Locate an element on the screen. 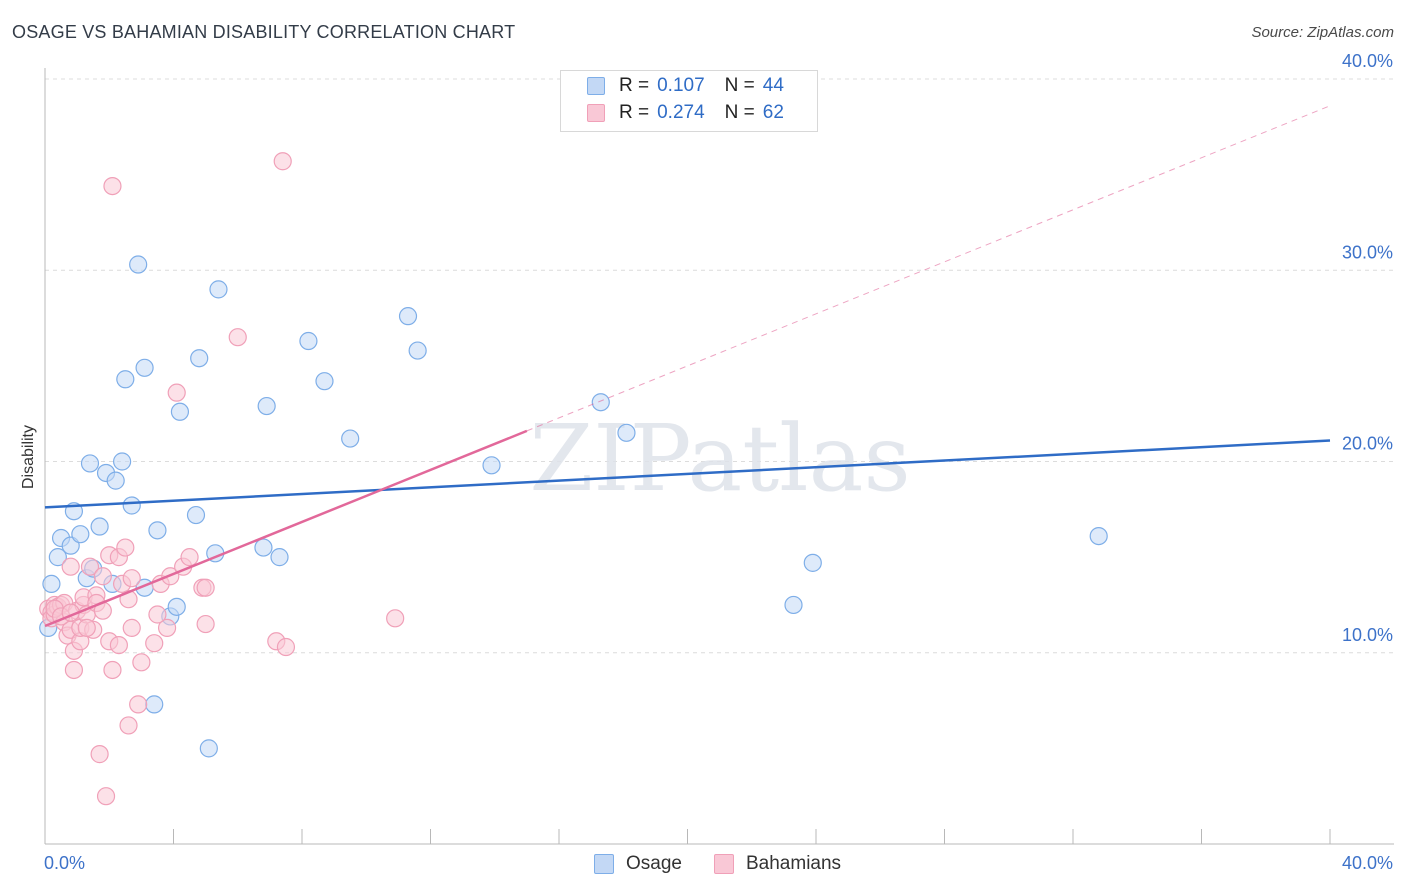  y-tick-label: 20.0% is located at coordinates (1367, 444).